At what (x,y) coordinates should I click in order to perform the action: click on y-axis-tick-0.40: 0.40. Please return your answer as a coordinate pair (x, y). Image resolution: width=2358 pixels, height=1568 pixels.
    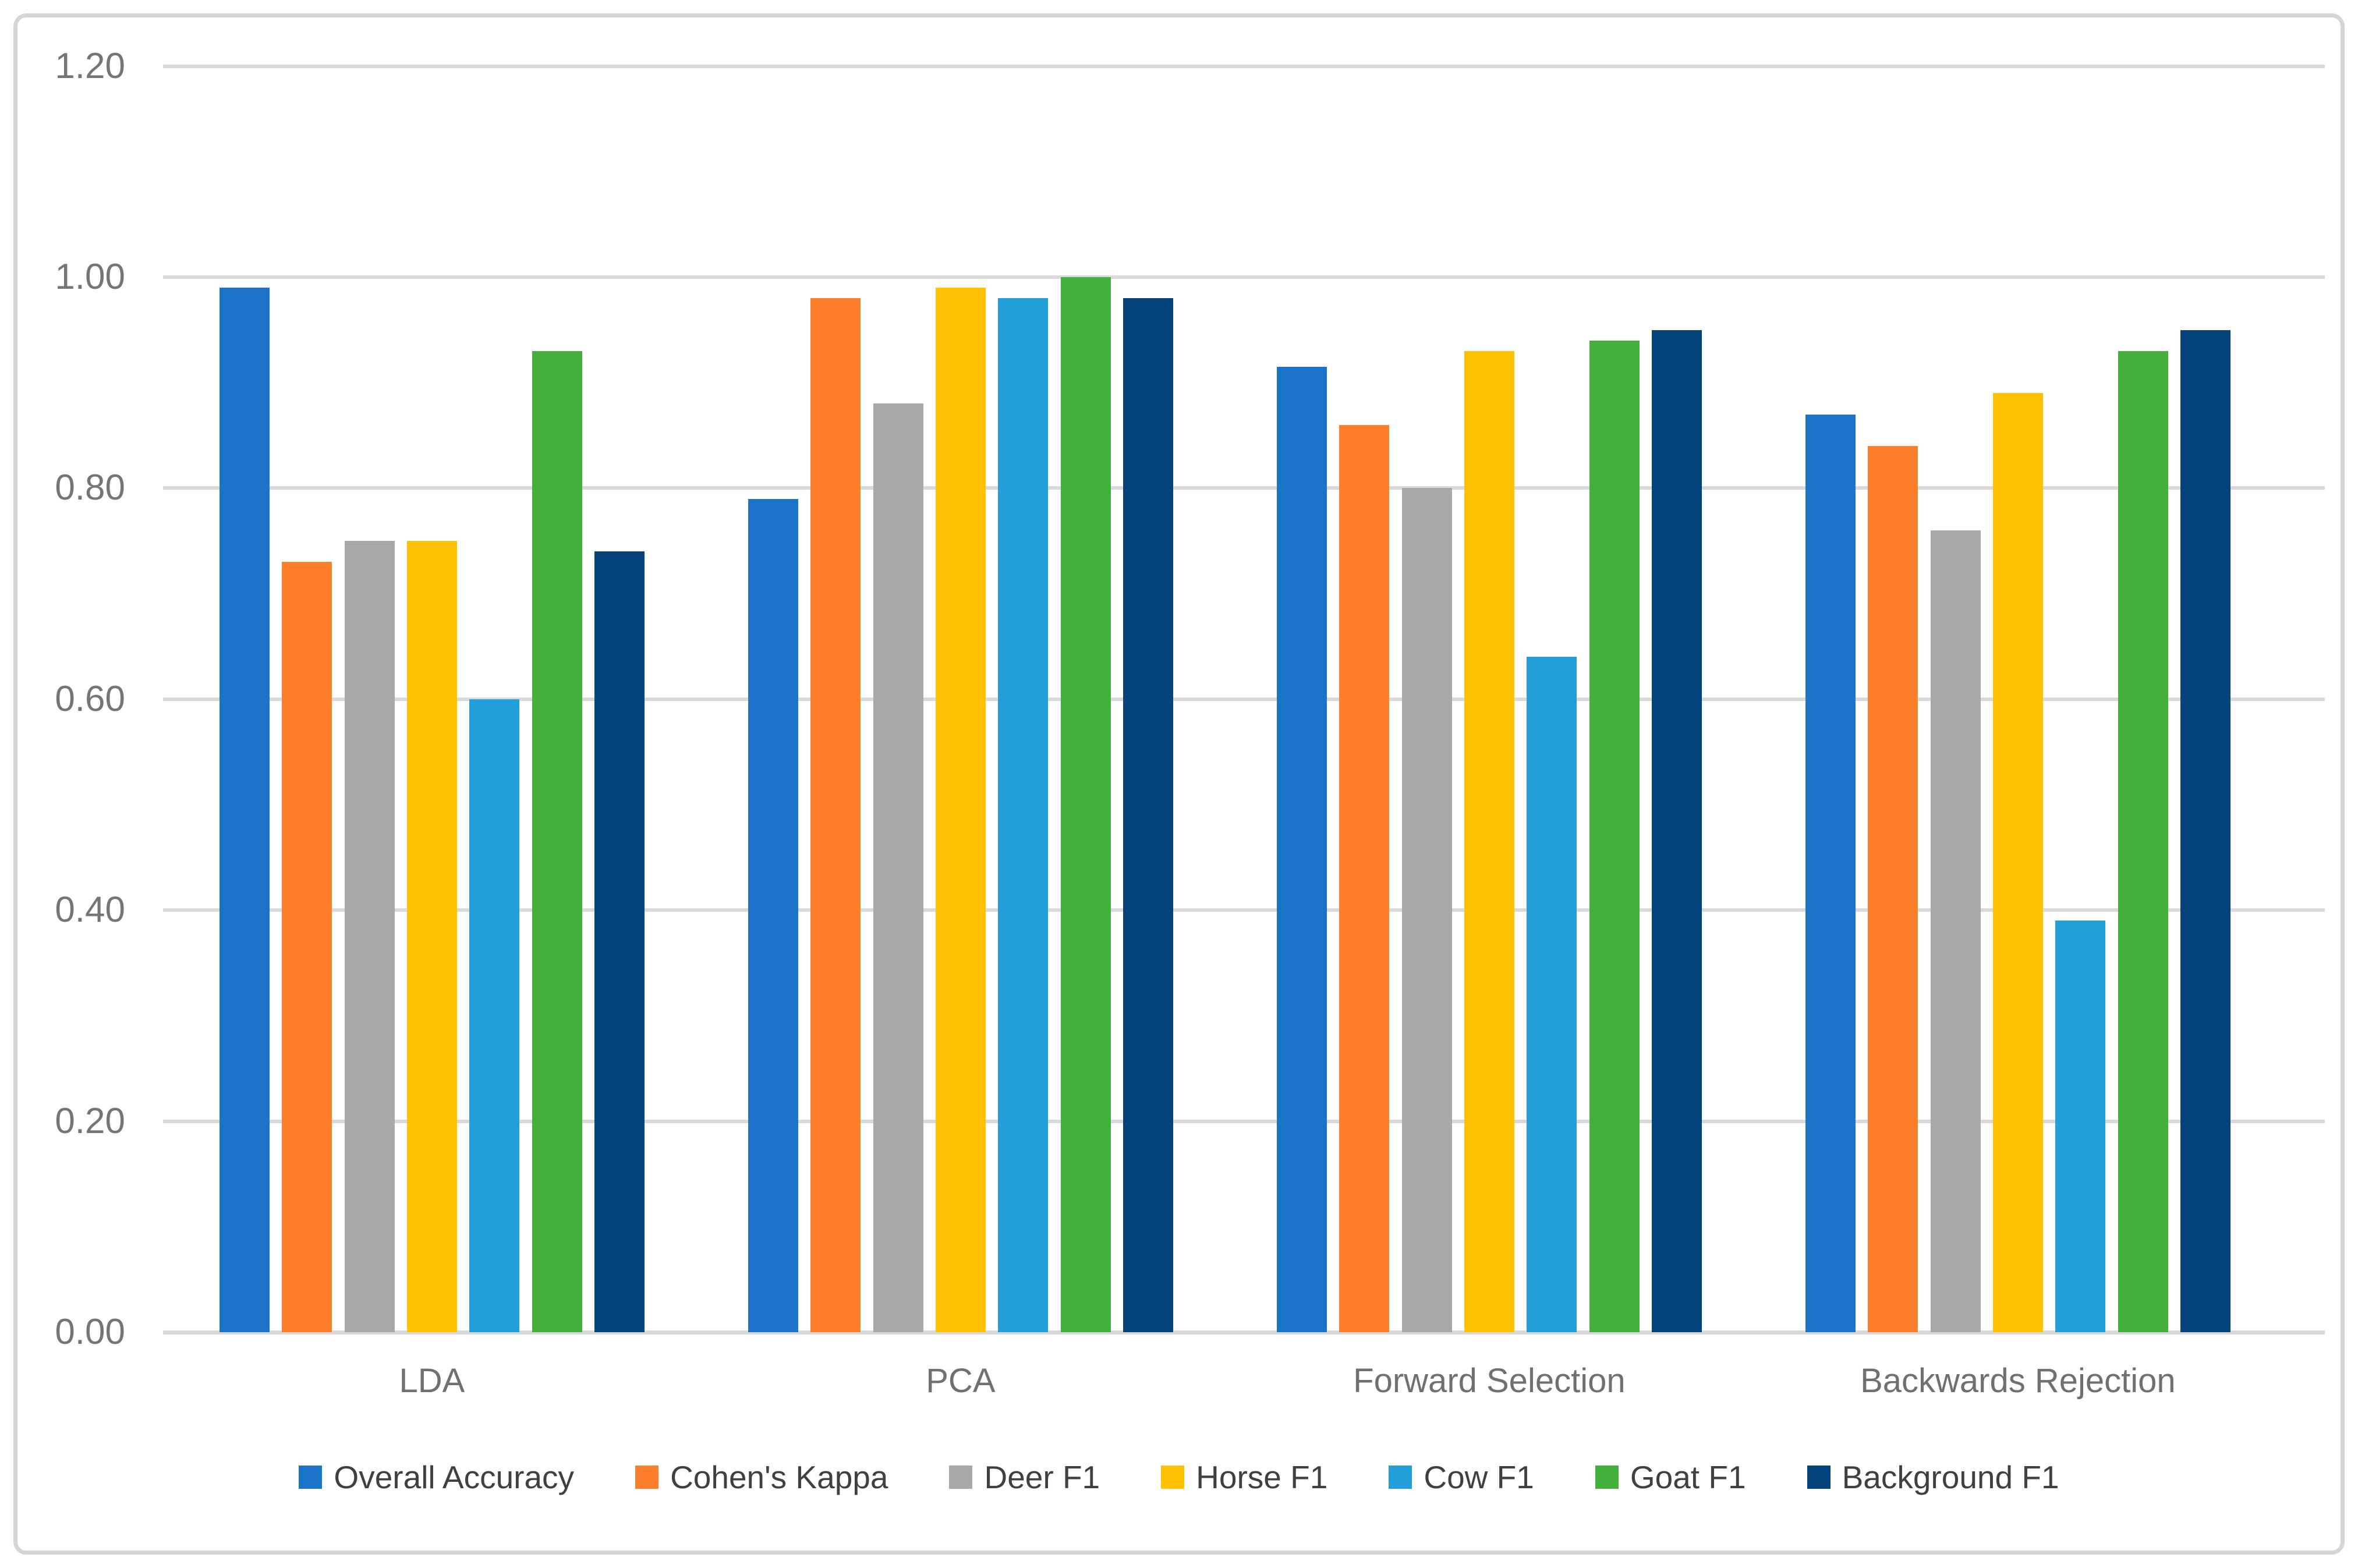
    Looking at the image, I should click on (90, 910).